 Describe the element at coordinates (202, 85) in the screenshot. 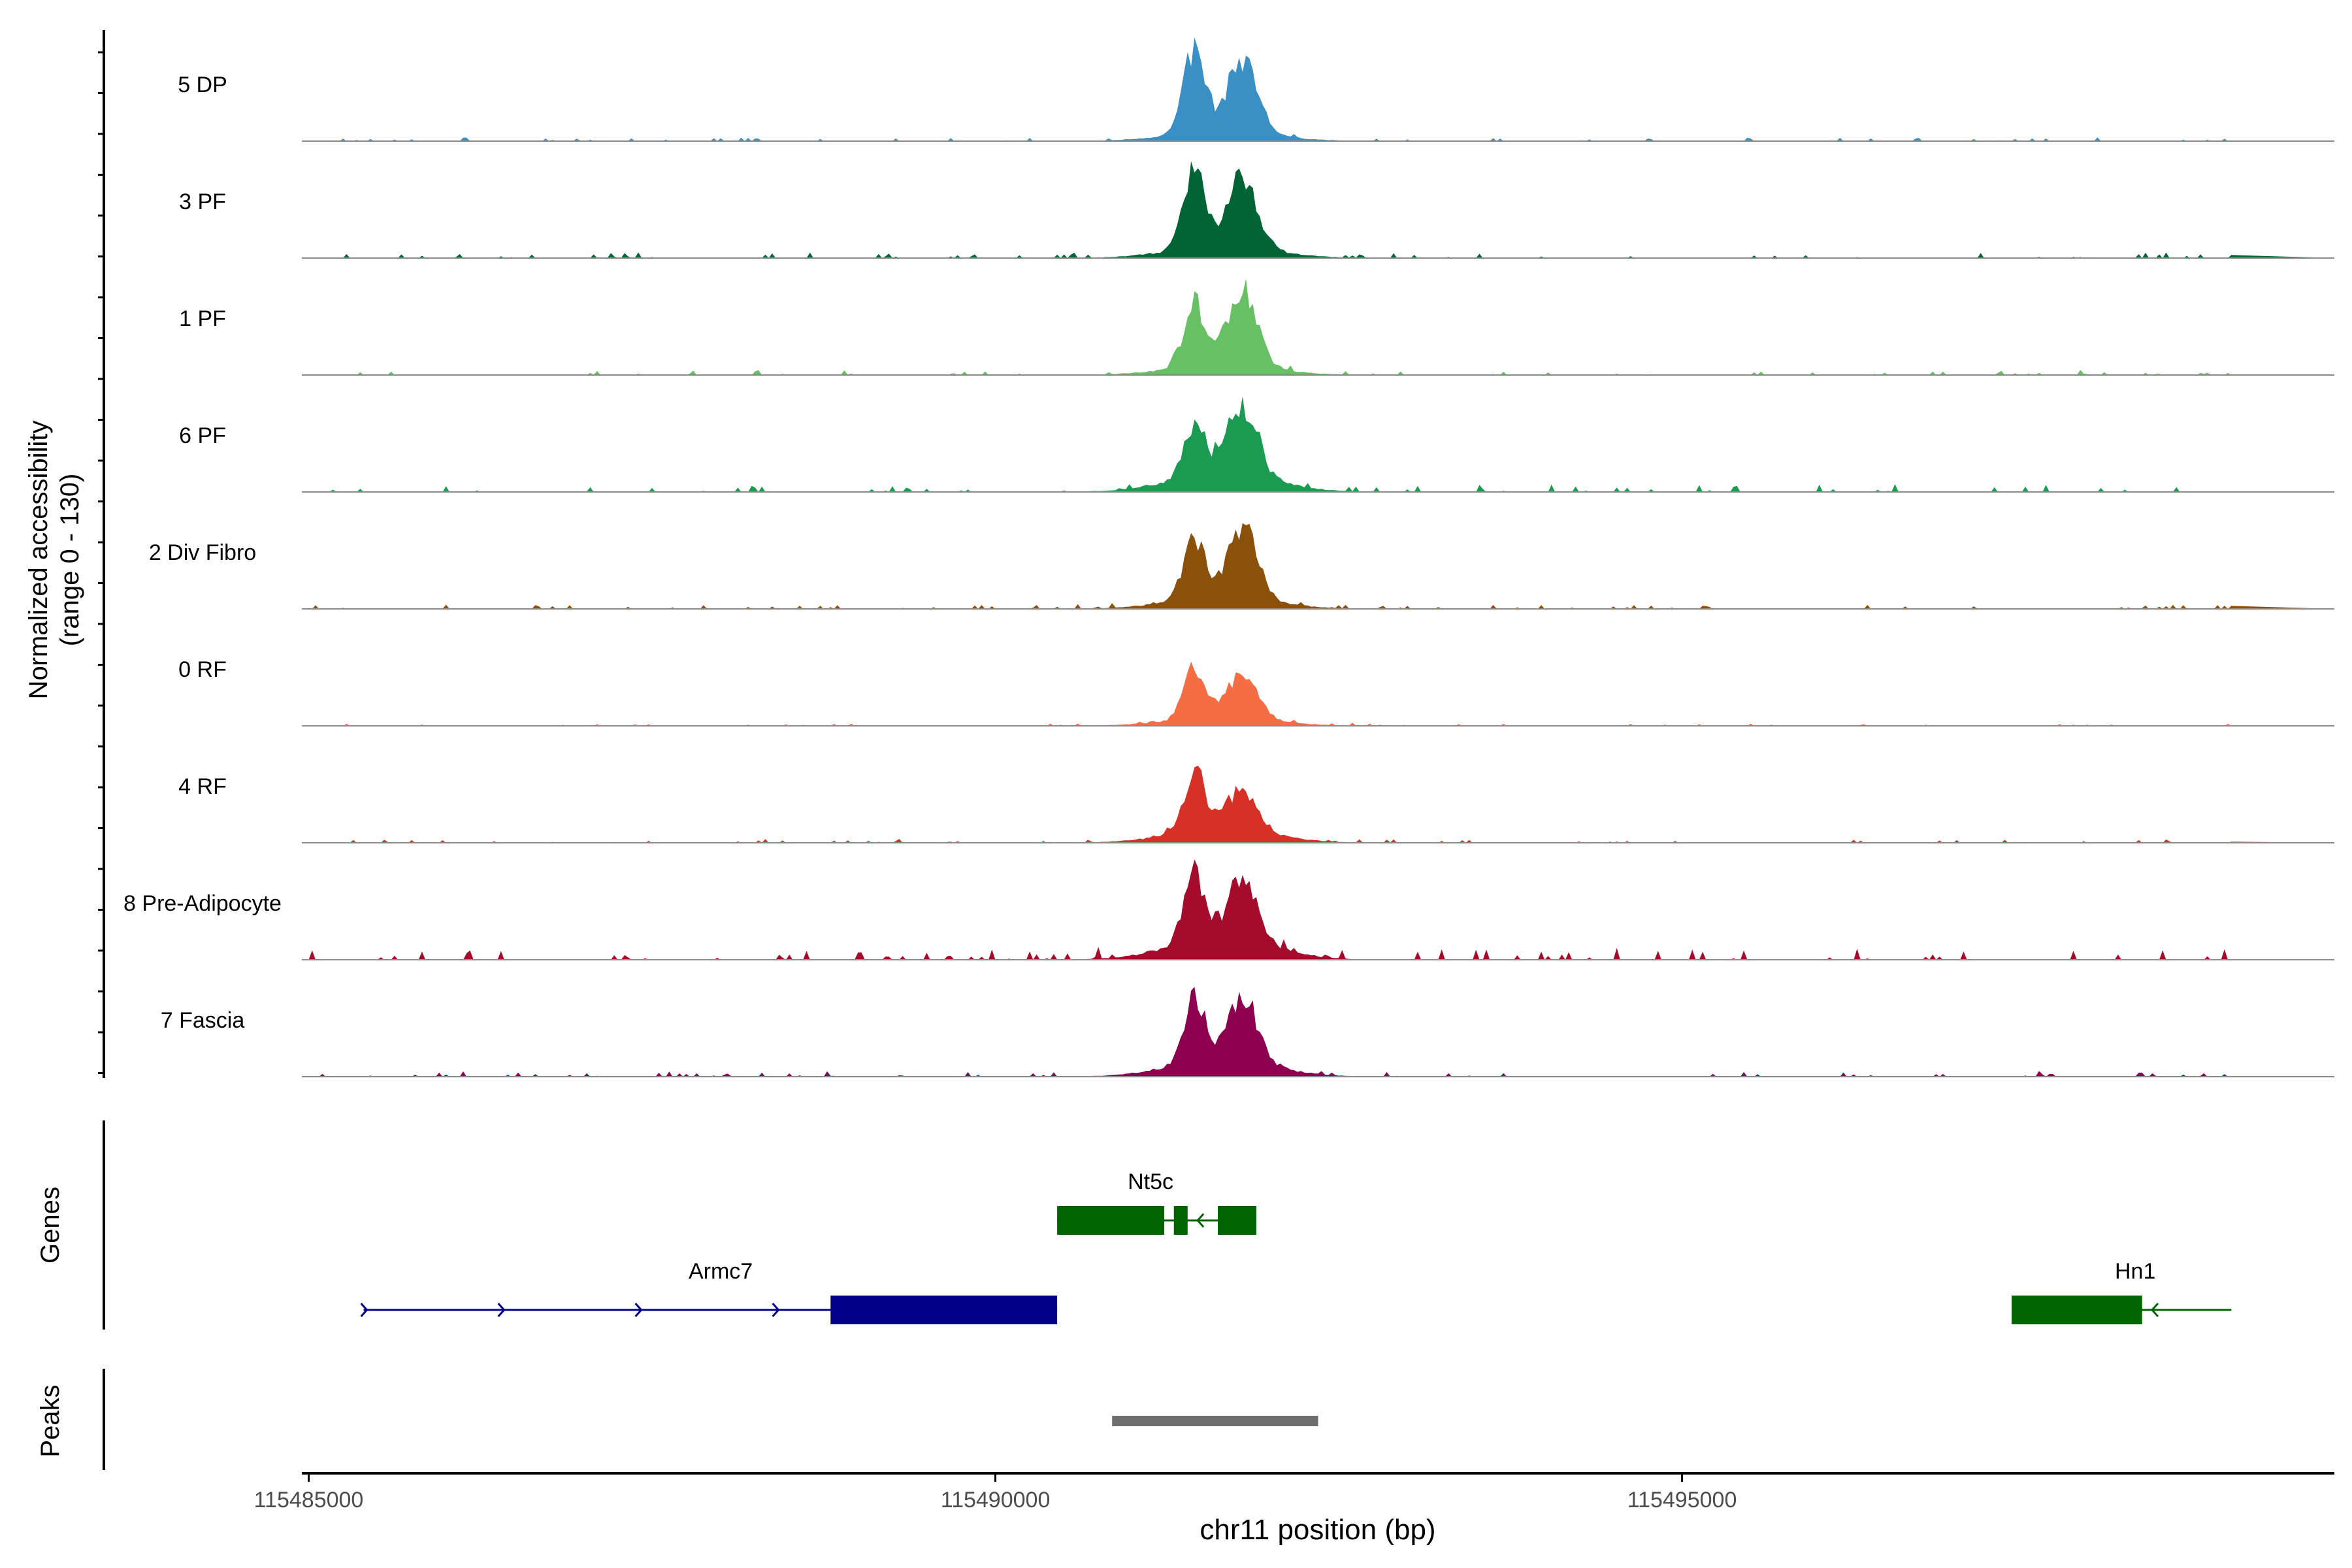

I see `track-label: 5 DP` at that location.